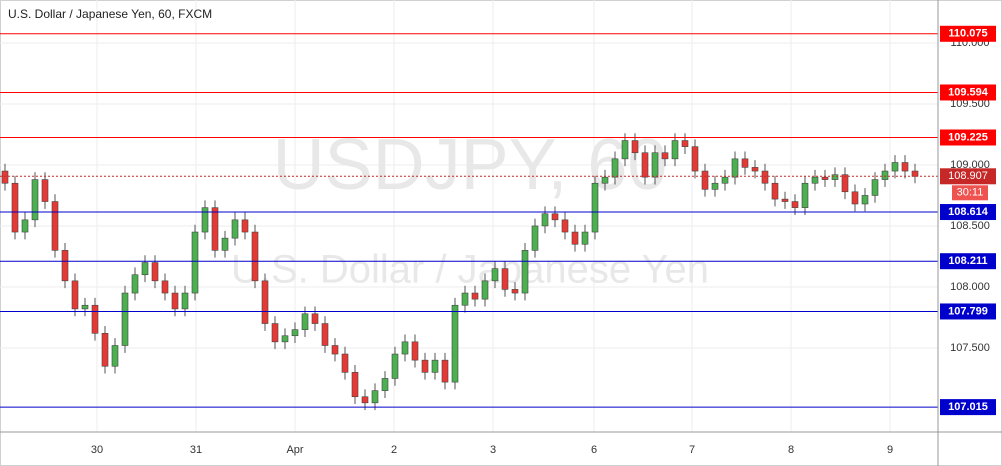 This screenshot has width=1002, height=466. I want to click on x-tick-label: 9, so click(890, 450).